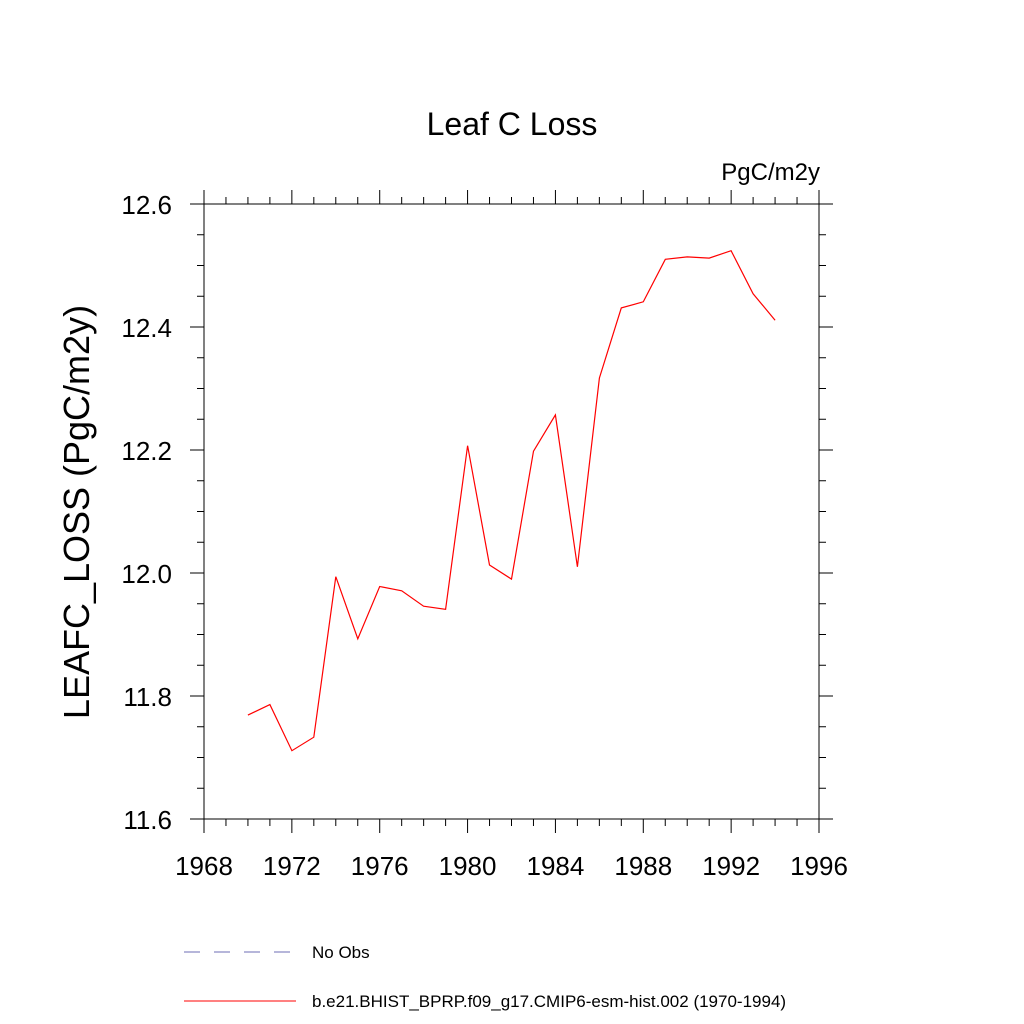 This screenshot has width=1024, height=1024. What do you see at coordinates (380, 866) in the screenshot?
I see `x-tick-label: 1976` at bounding box center [380, 866].